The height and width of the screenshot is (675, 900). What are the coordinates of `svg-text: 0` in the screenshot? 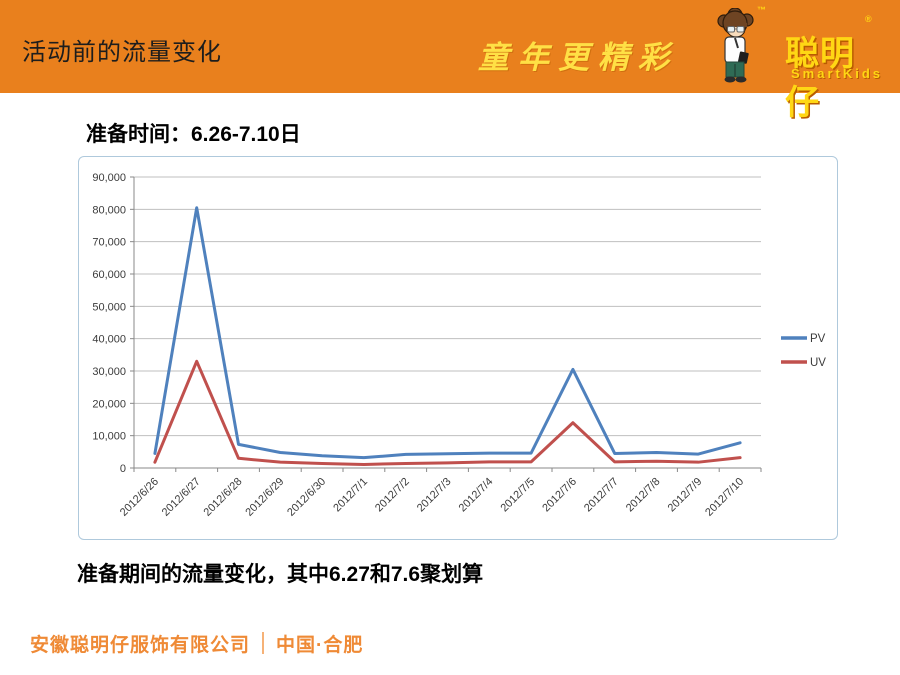 It's located at (123, 469).